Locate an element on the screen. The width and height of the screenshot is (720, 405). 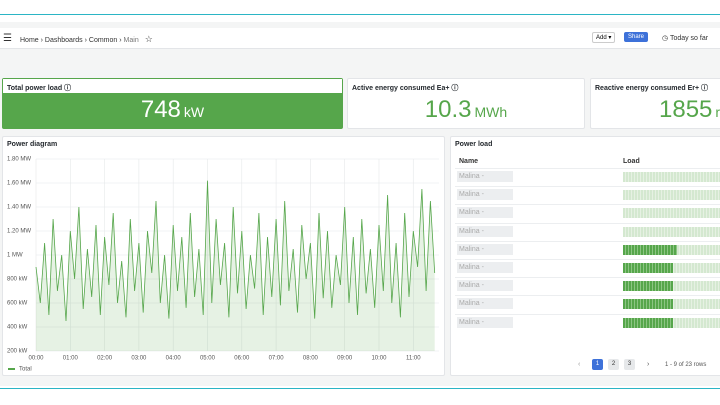
share-button: Share is located at coordinates (636, 37).